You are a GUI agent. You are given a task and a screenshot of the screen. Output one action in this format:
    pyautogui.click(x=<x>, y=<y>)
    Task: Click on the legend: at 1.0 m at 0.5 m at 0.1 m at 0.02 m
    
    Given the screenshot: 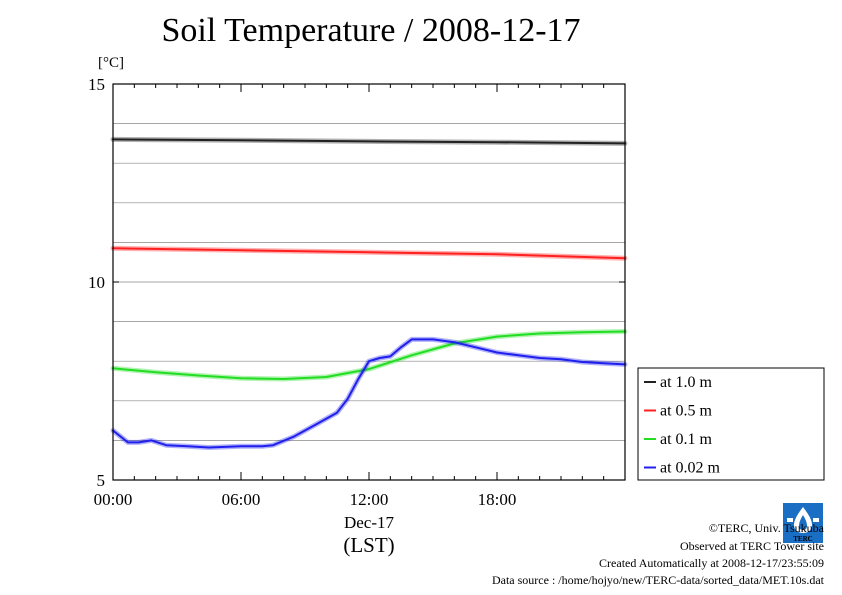 What is the action you would take?
    pyautogui.click(x=731, y=424)
    